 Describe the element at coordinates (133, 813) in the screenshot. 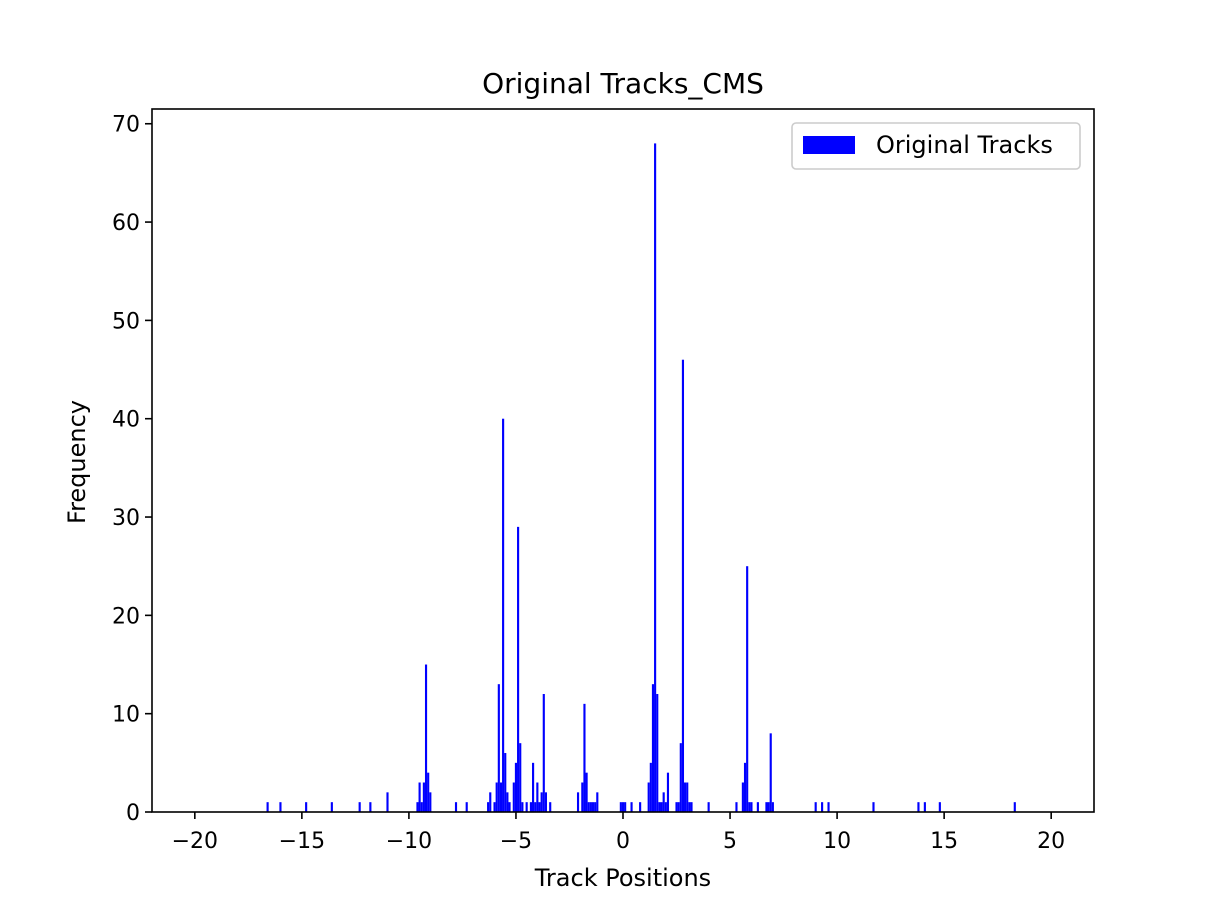

I see `y-tick-label: 0` at that location.